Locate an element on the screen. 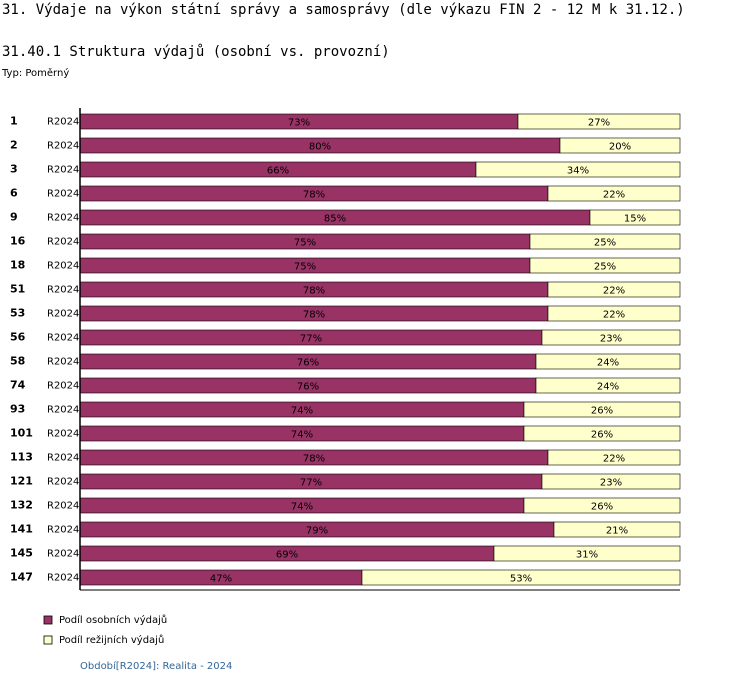 Image resolution: width=750 pixels, height=688 pixels. row-label: 56 is located at coordinates (18, 337).